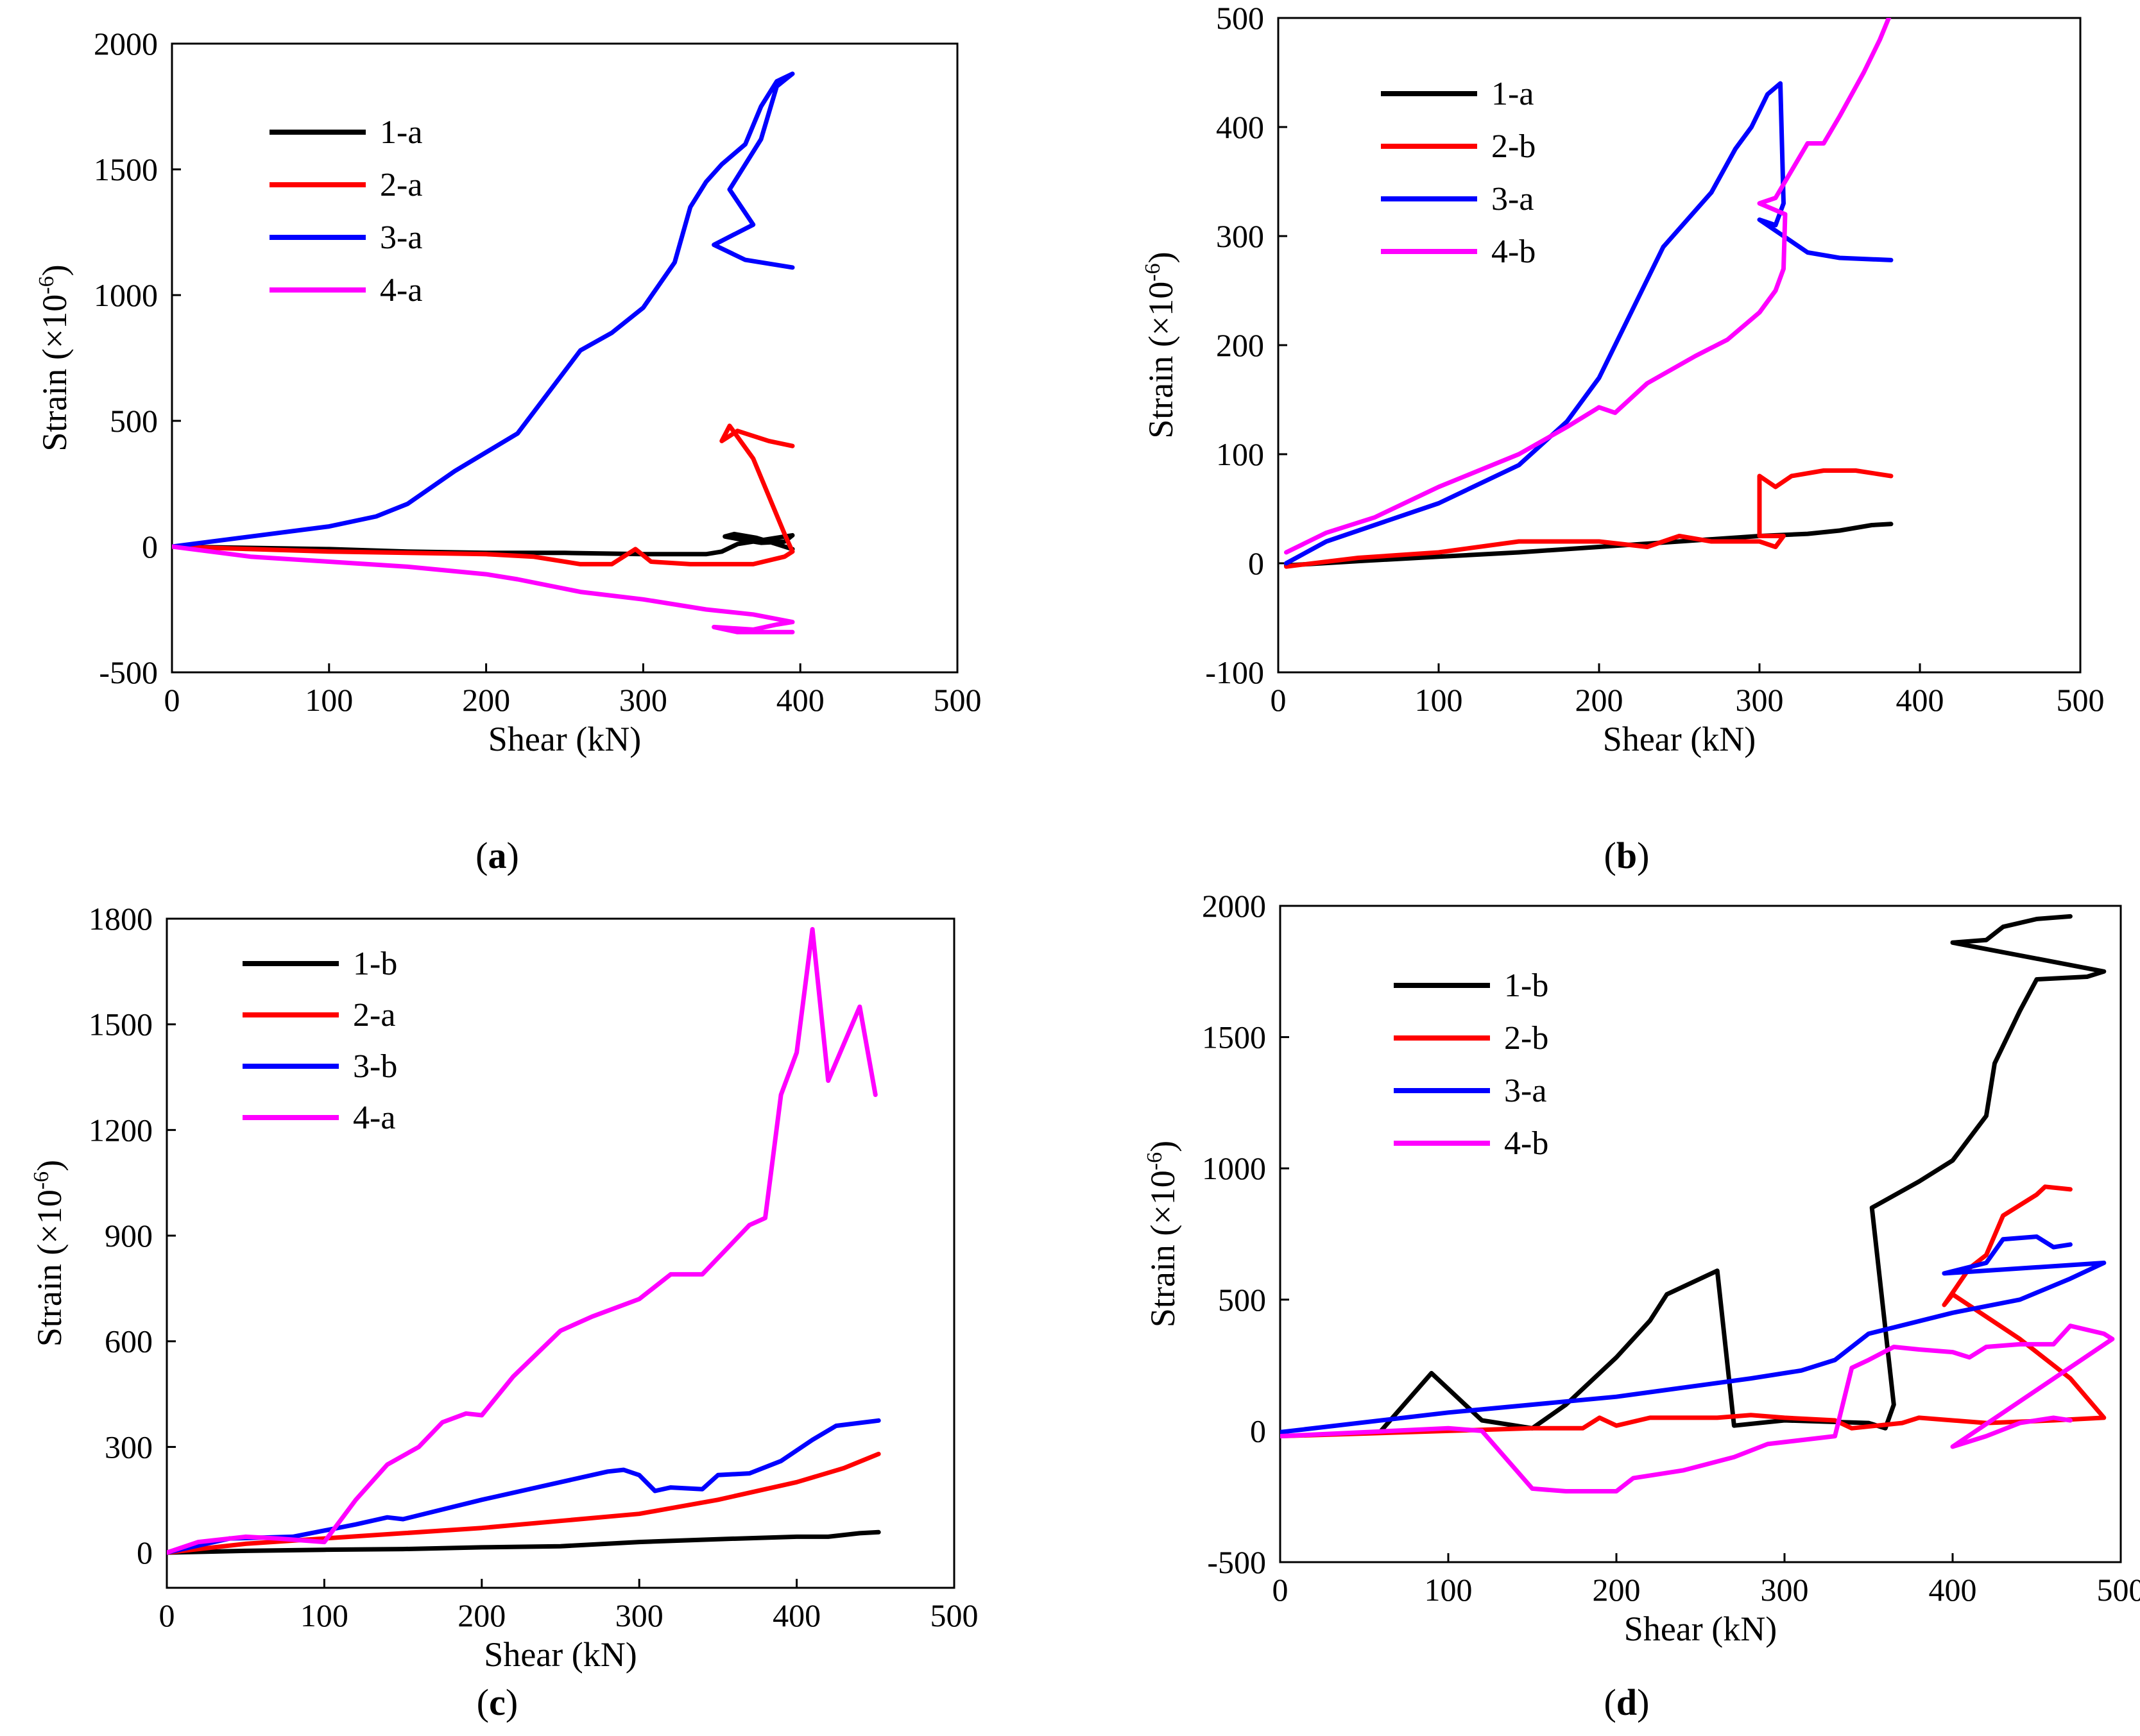 Image resolution: width=2140 pixels, height=1736 pixels. I want to click on y-tick-label: 1800, so click(121, 919).